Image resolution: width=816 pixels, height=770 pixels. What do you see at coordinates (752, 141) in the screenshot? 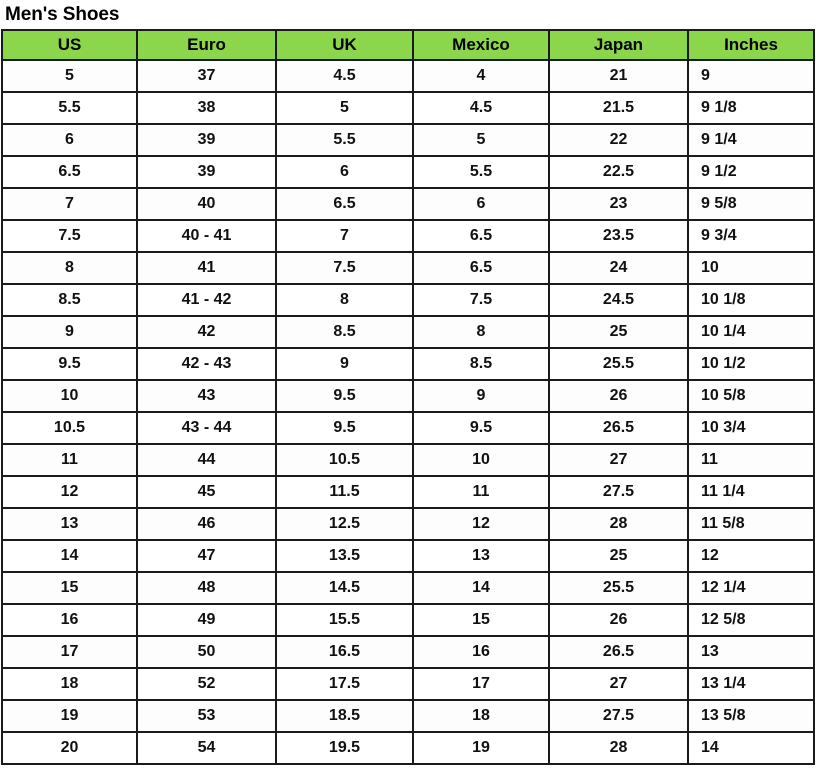
I see `cell-inches: 9 1/4` at bounding box center [752, 141].